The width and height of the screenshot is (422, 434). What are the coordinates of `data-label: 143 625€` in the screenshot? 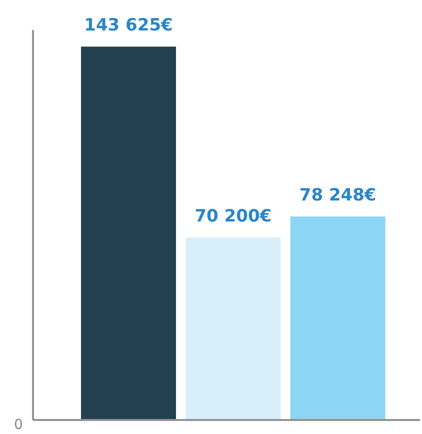 It's located at (128, 26).